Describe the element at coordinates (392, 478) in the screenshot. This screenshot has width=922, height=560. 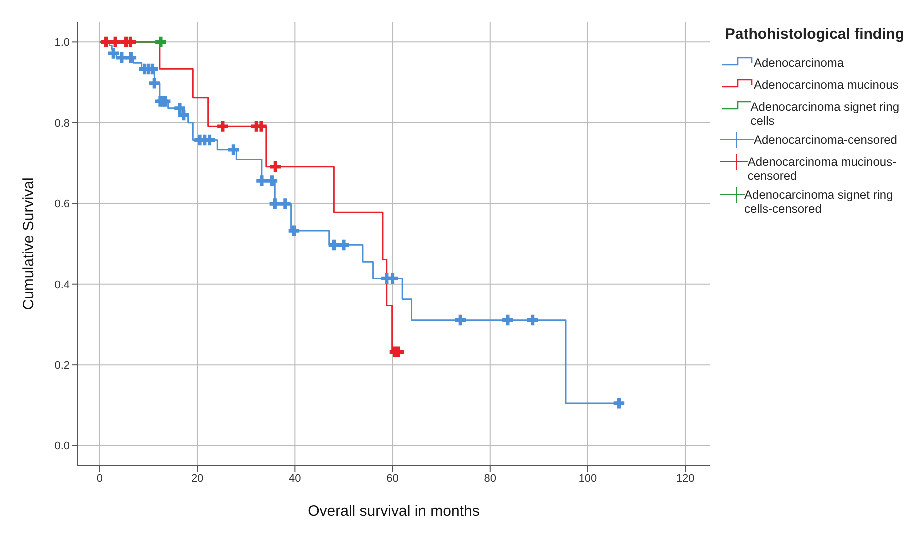
I see `x-tick-label: 60` at that location.